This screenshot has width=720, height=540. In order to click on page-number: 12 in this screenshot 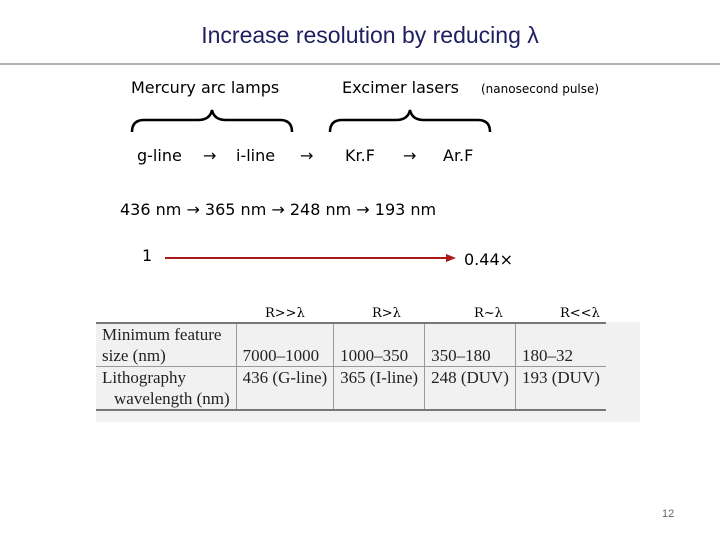, I will do `click(668, 514)`.